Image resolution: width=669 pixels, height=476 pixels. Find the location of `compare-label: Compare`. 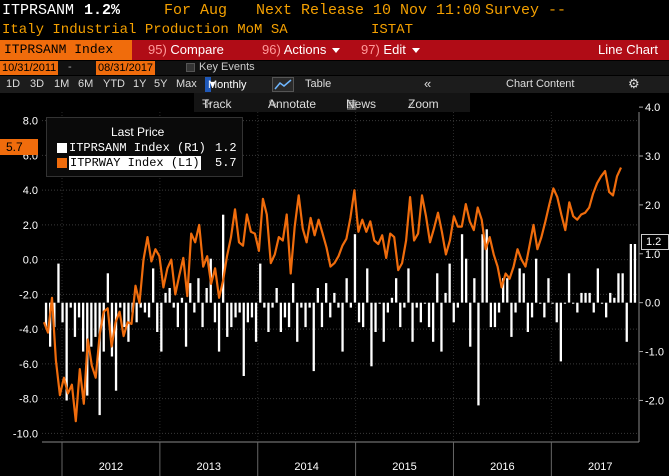

compare-label: Compare is located at coordinates (197, 49).